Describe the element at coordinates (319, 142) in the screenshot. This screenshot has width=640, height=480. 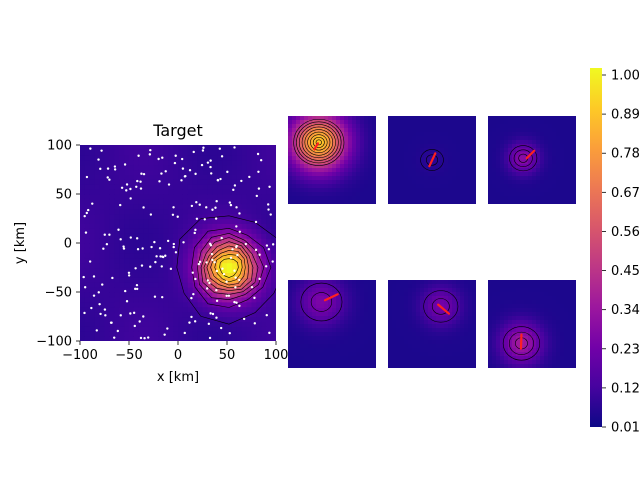
I see `panel-contour-line` at that location.